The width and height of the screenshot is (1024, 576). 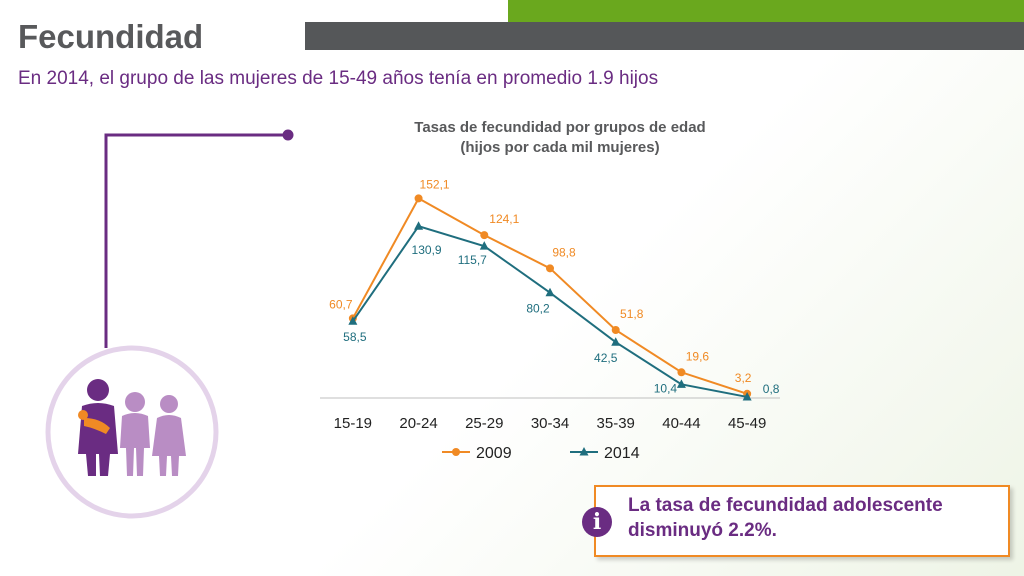 I want to click on data-label: 0,8, so click(x=771, y=389).